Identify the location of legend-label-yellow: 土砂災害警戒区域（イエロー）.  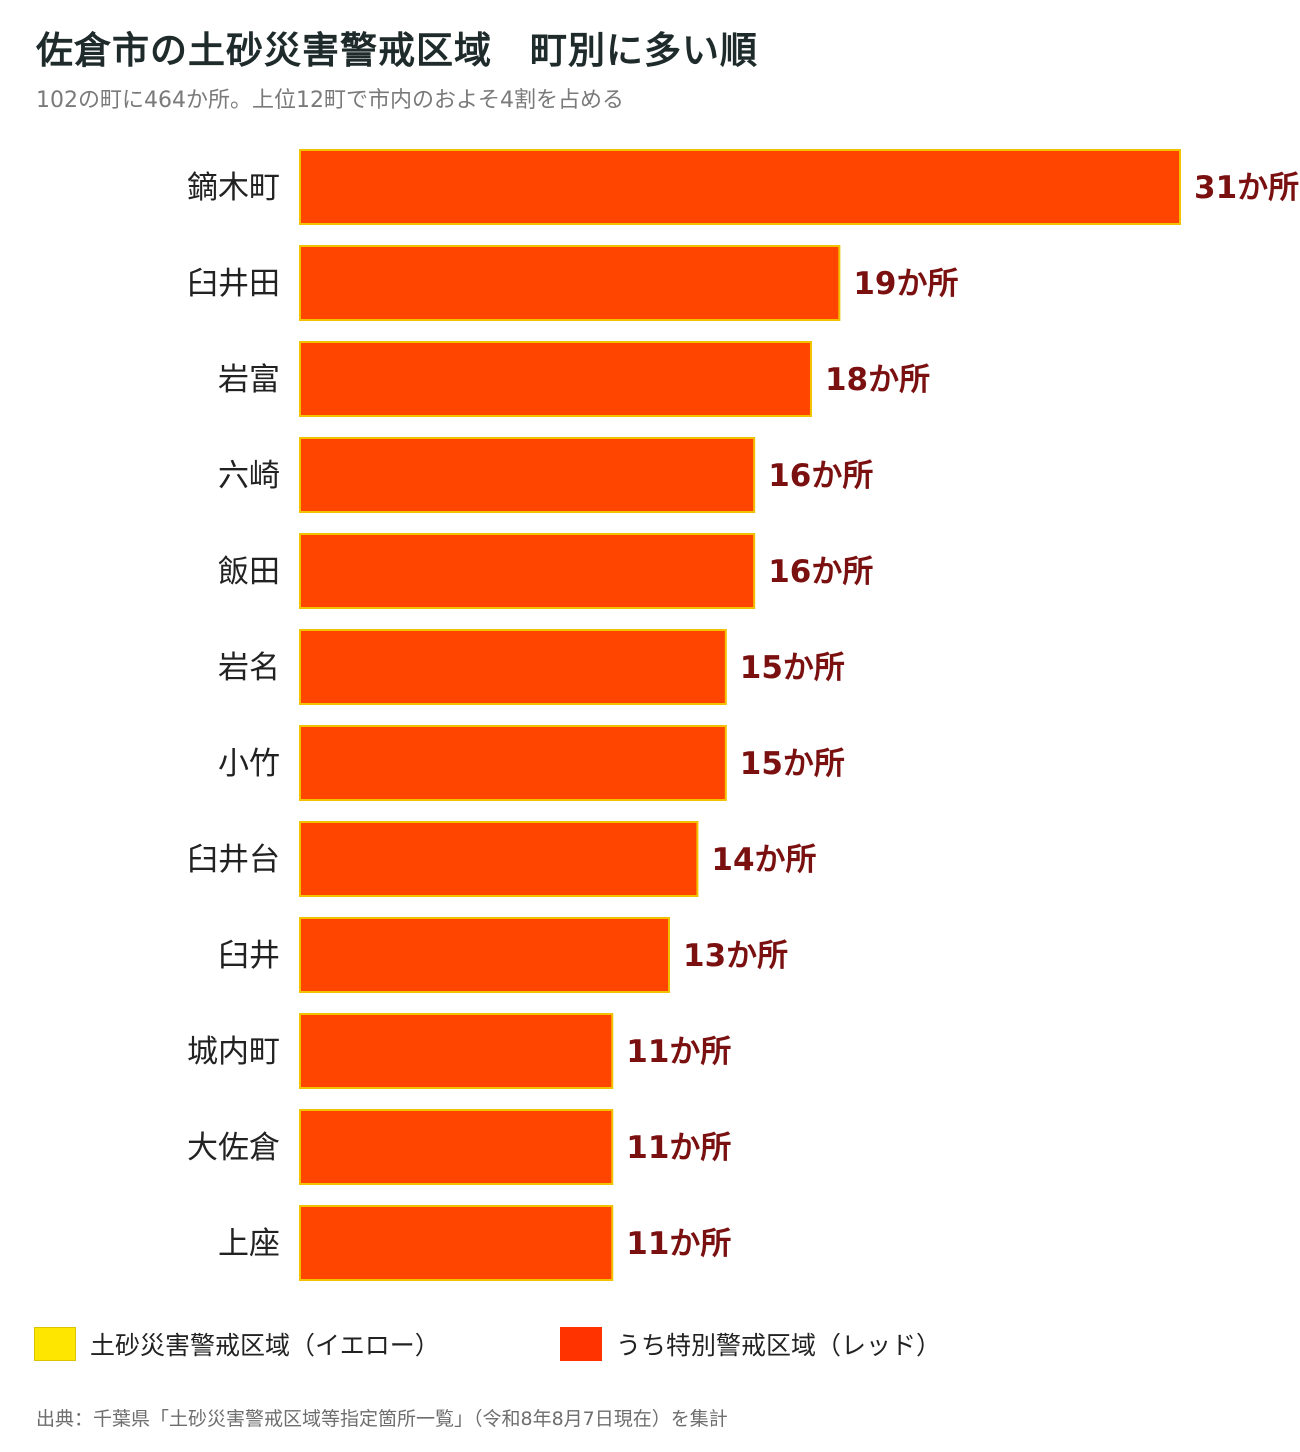
(265, 1345).